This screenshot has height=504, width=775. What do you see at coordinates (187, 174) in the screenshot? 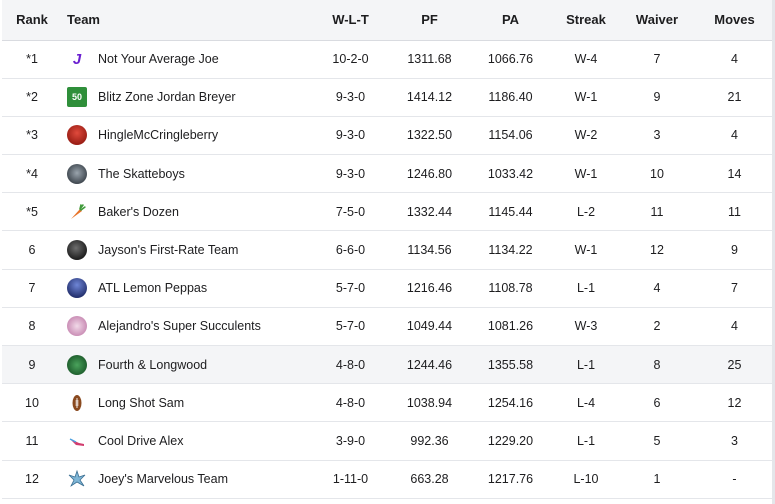
I see `team-cell: The Skatteboys` at bounding box center [187, 174].